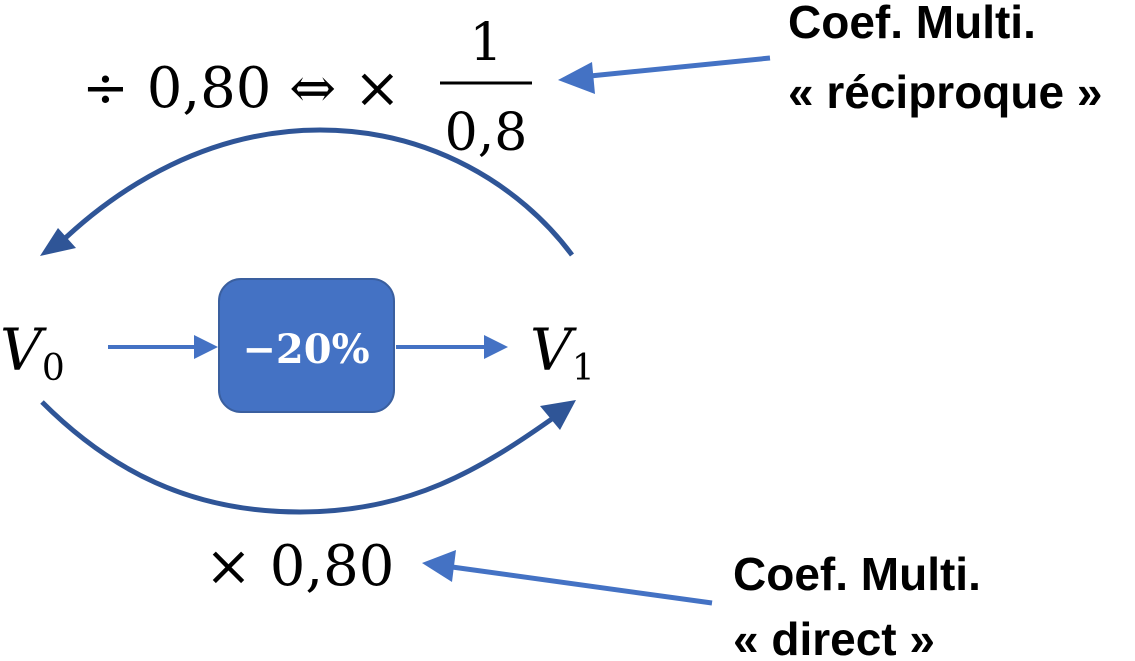  I want to click on arrow-box-to-v1-head, so click(496, 347).